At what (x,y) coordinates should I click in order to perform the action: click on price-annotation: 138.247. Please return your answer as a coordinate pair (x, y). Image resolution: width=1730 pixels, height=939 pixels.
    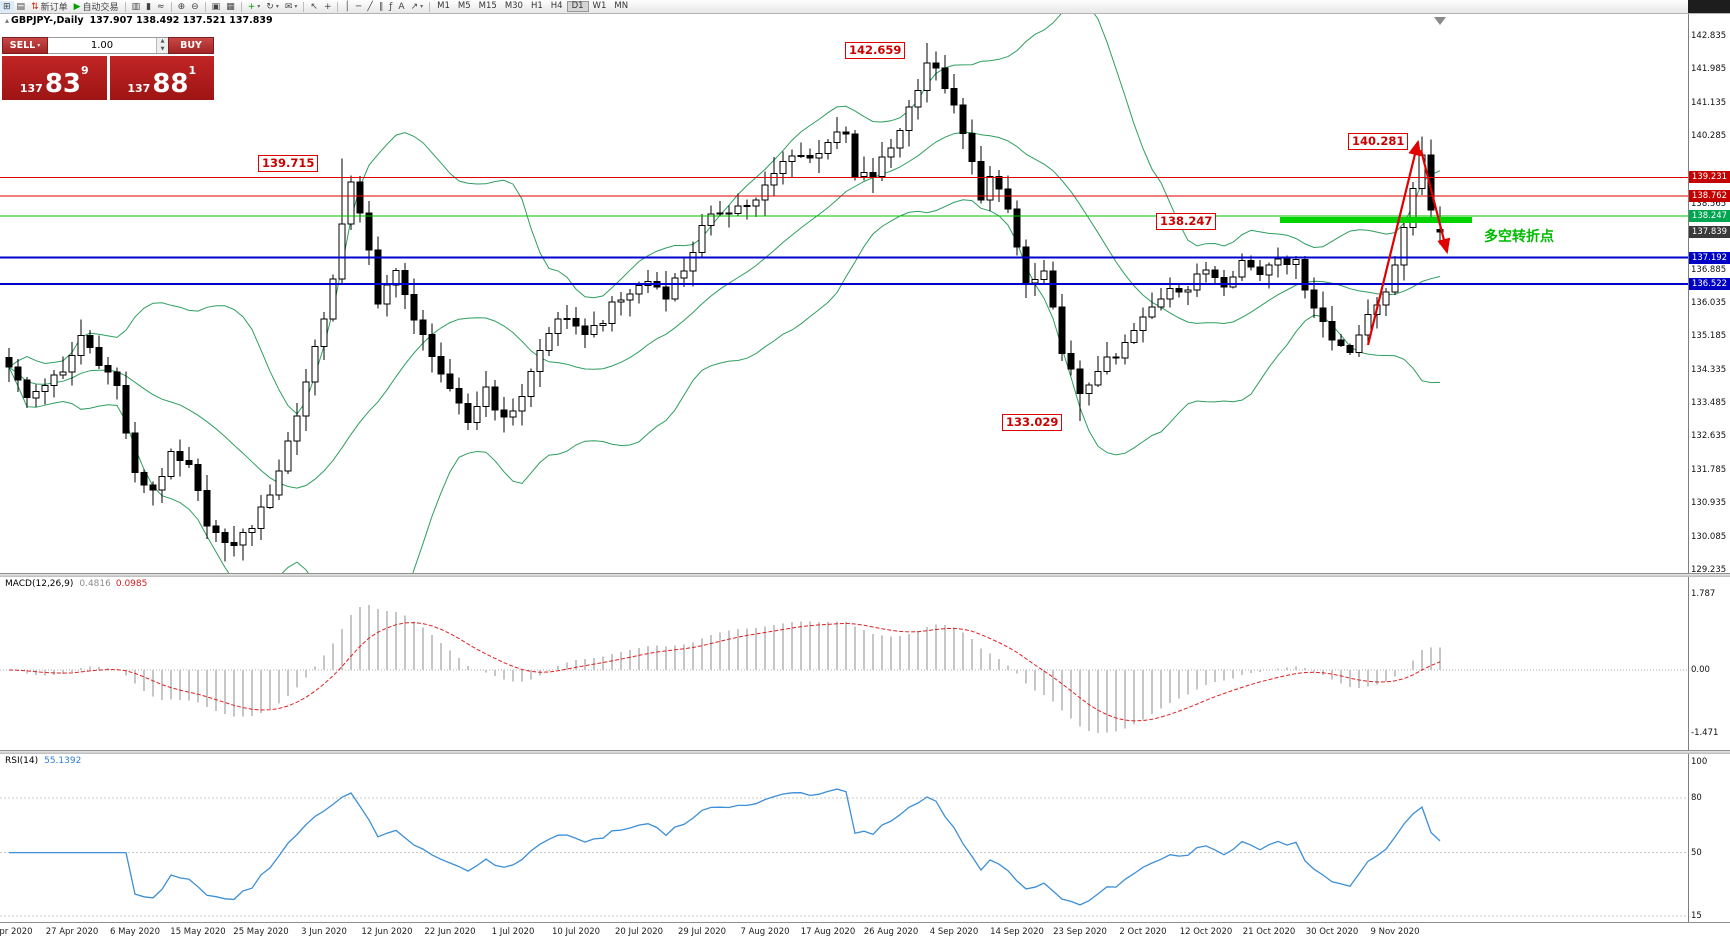
    Looking at the image, I should click on (1186, 221).